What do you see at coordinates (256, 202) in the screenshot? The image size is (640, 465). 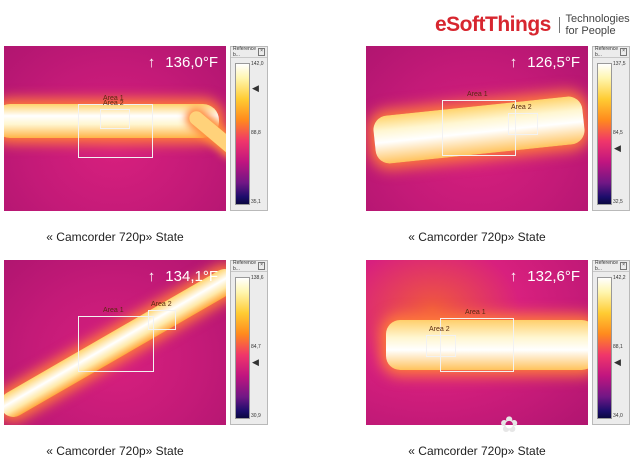 I see `scale-min: 35,1` at bounding box center [256, 202].